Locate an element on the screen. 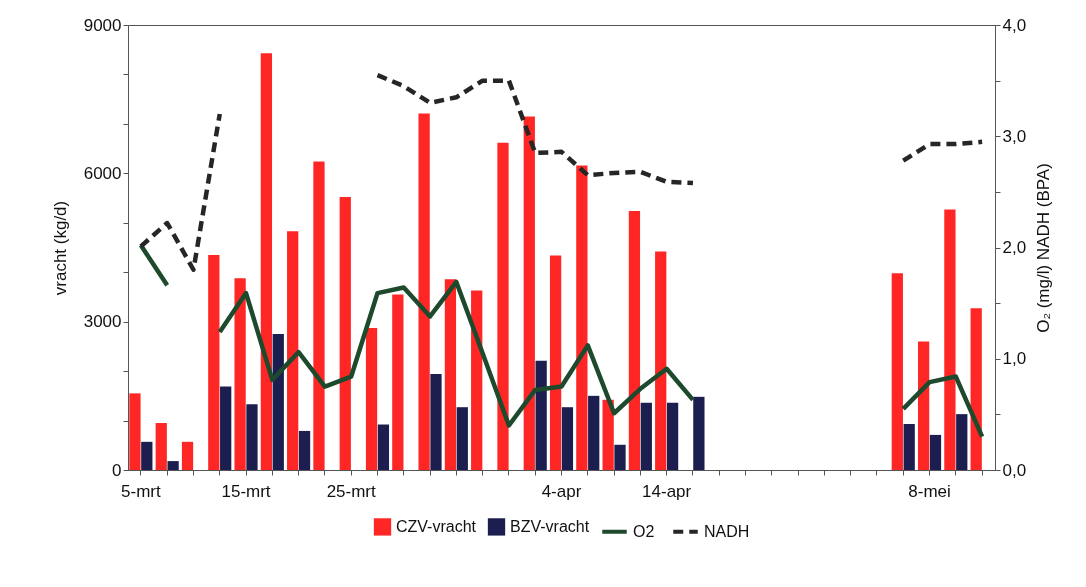 The height and width of the screenshot is (587, 1086). y2-tick-label: 1,0 is located at coordinates (1014, 359).